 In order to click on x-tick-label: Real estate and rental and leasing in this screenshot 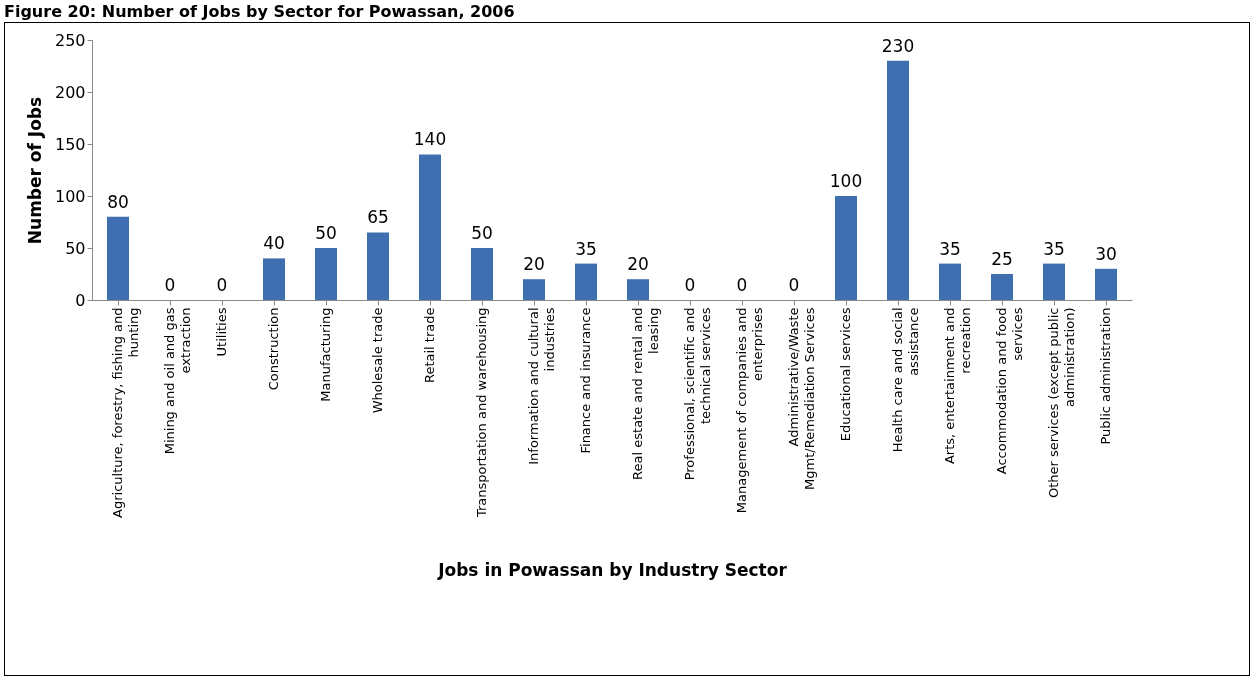, I will do `click(645, 393)`.